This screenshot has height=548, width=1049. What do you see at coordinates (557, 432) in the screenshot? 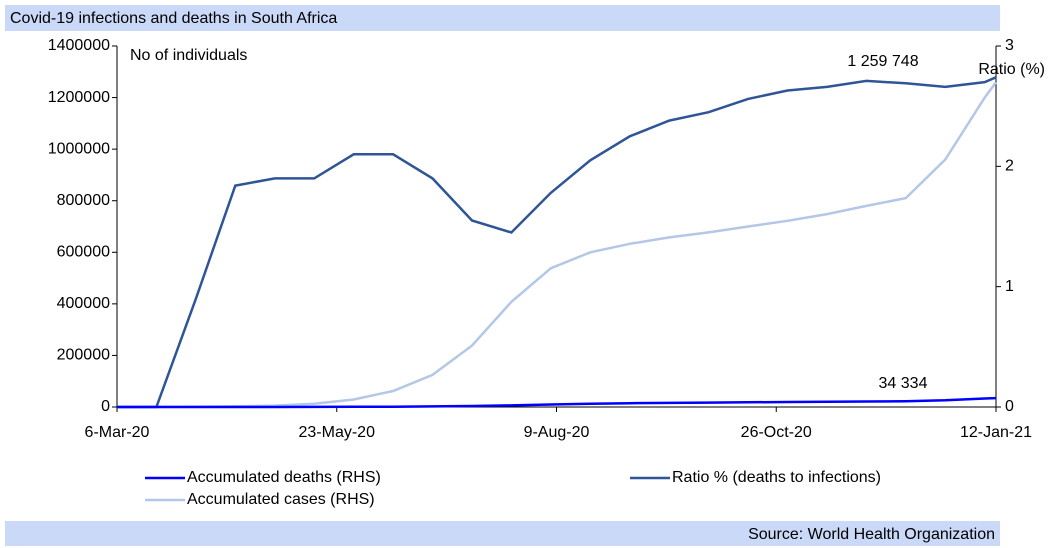
I see `x-tick-label: 9-Aug-20` at bounding box center [557, 432].